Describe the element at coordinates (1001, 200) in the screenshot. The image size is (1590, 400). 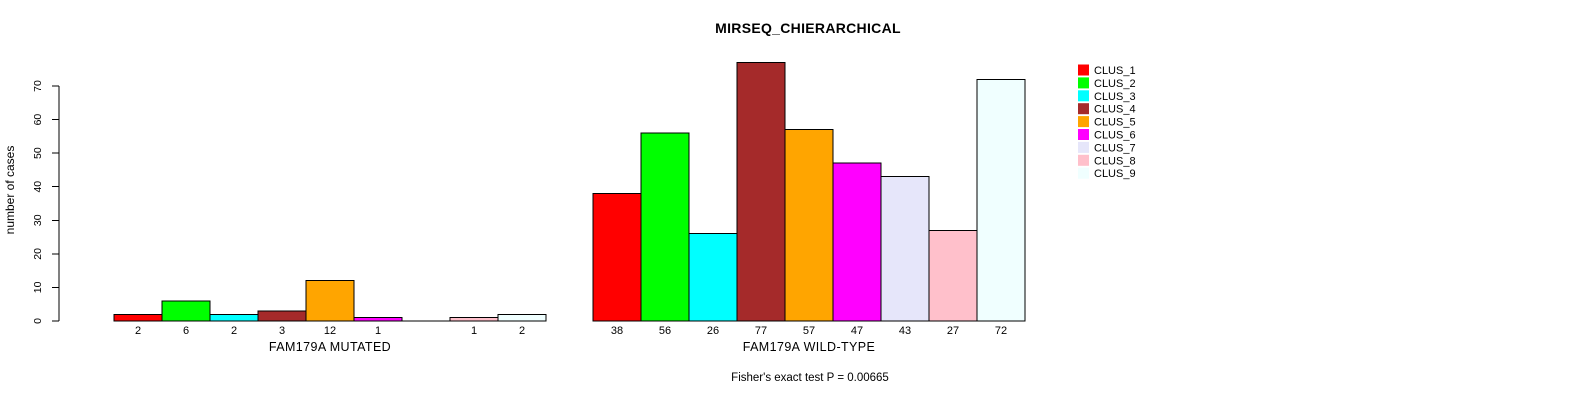
I see `bar-clus_9-wild_type` at that location.